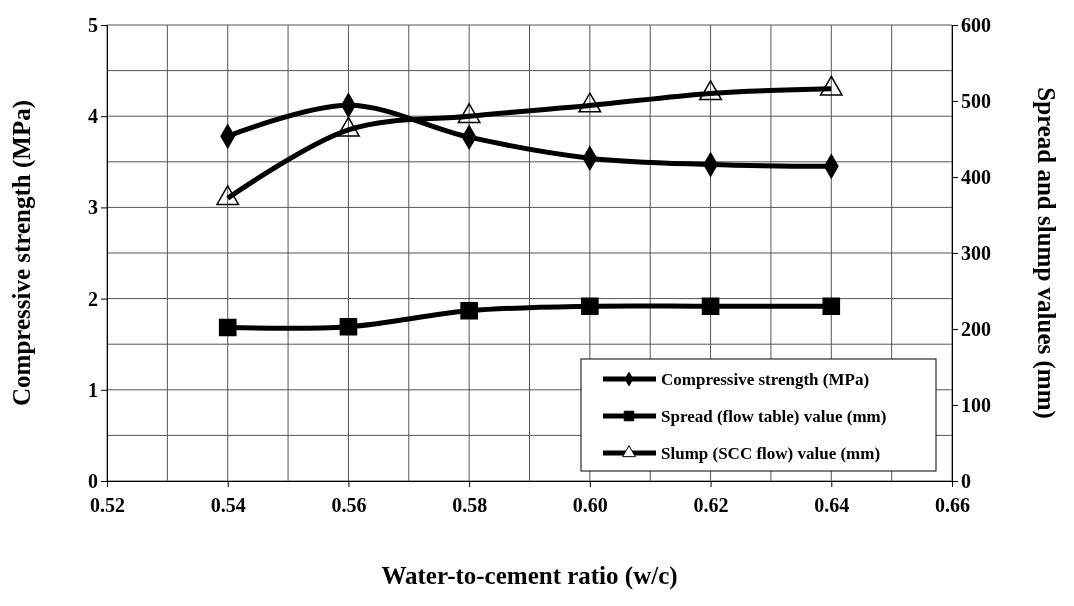 The image size is (1074, 606). What do you see at coordinates (93, 116) in the screenshot?
I see `y-tick-label: 4` at bounding box center [93, 116].